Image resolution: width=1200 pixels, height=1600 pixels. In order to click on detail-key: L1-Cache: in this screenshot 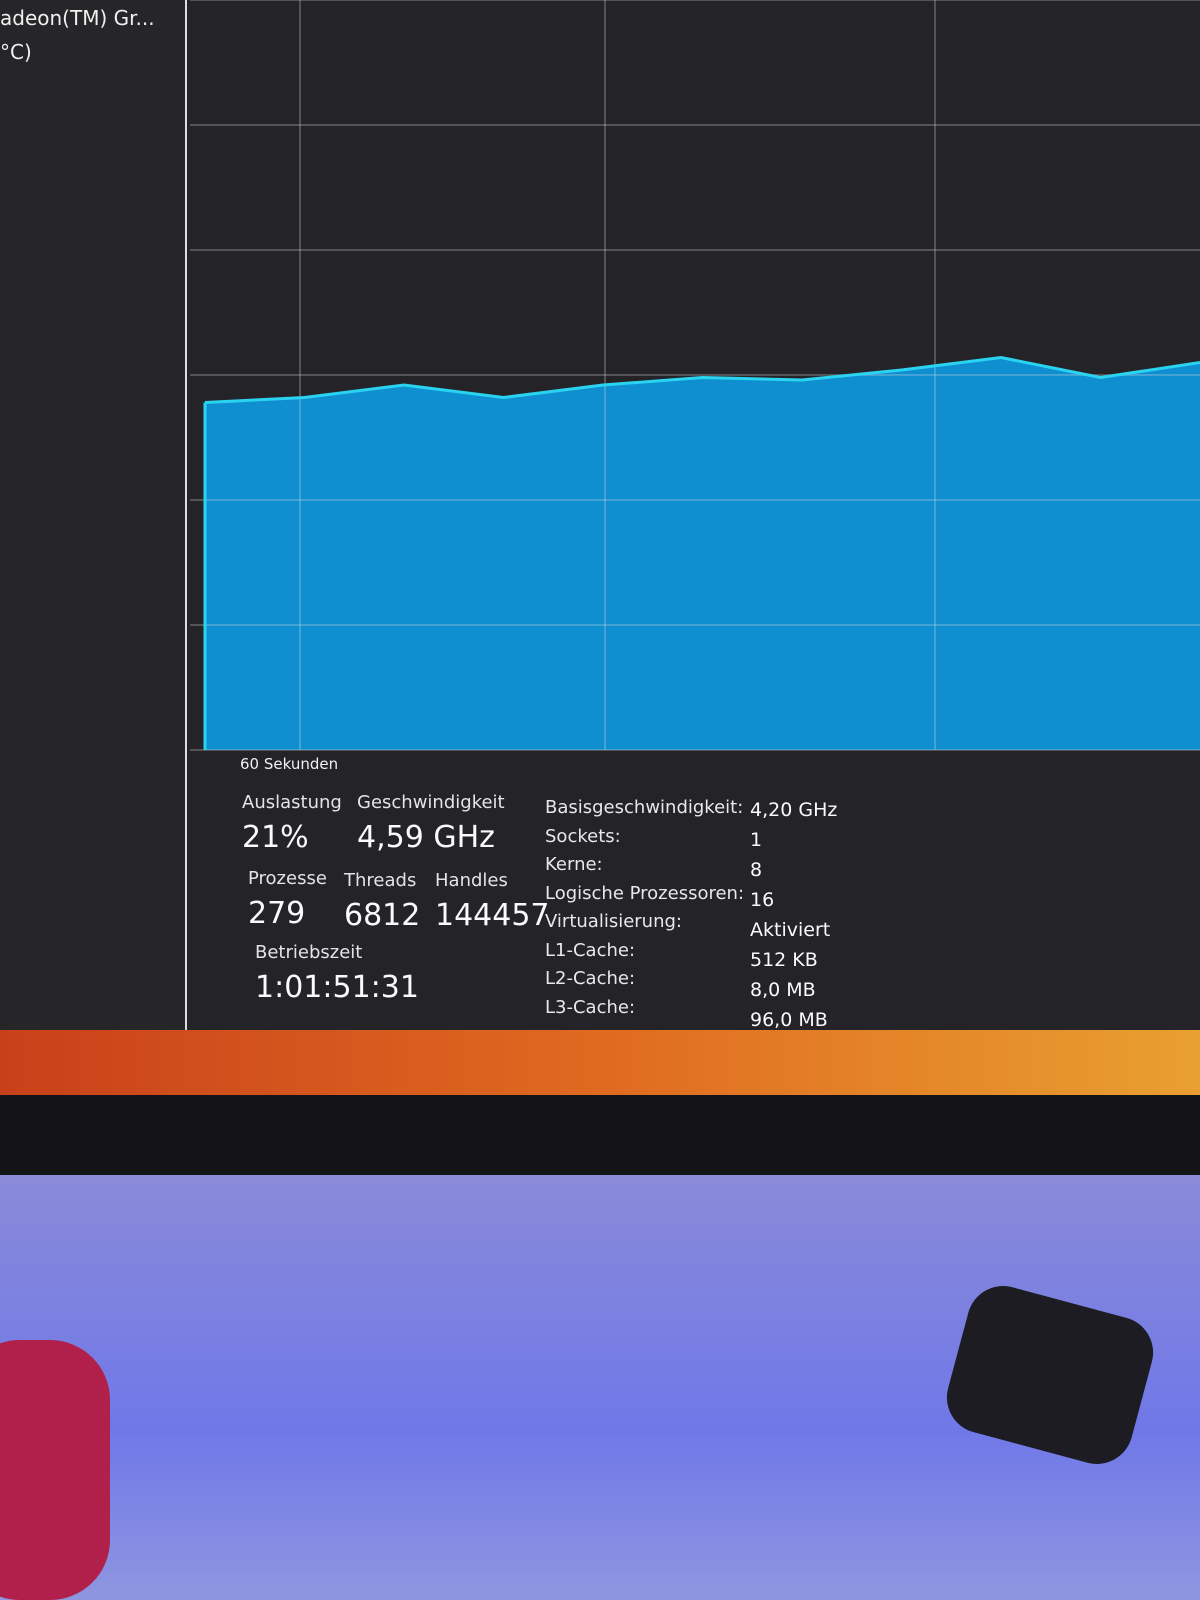, I will do `click(590, 950)`.